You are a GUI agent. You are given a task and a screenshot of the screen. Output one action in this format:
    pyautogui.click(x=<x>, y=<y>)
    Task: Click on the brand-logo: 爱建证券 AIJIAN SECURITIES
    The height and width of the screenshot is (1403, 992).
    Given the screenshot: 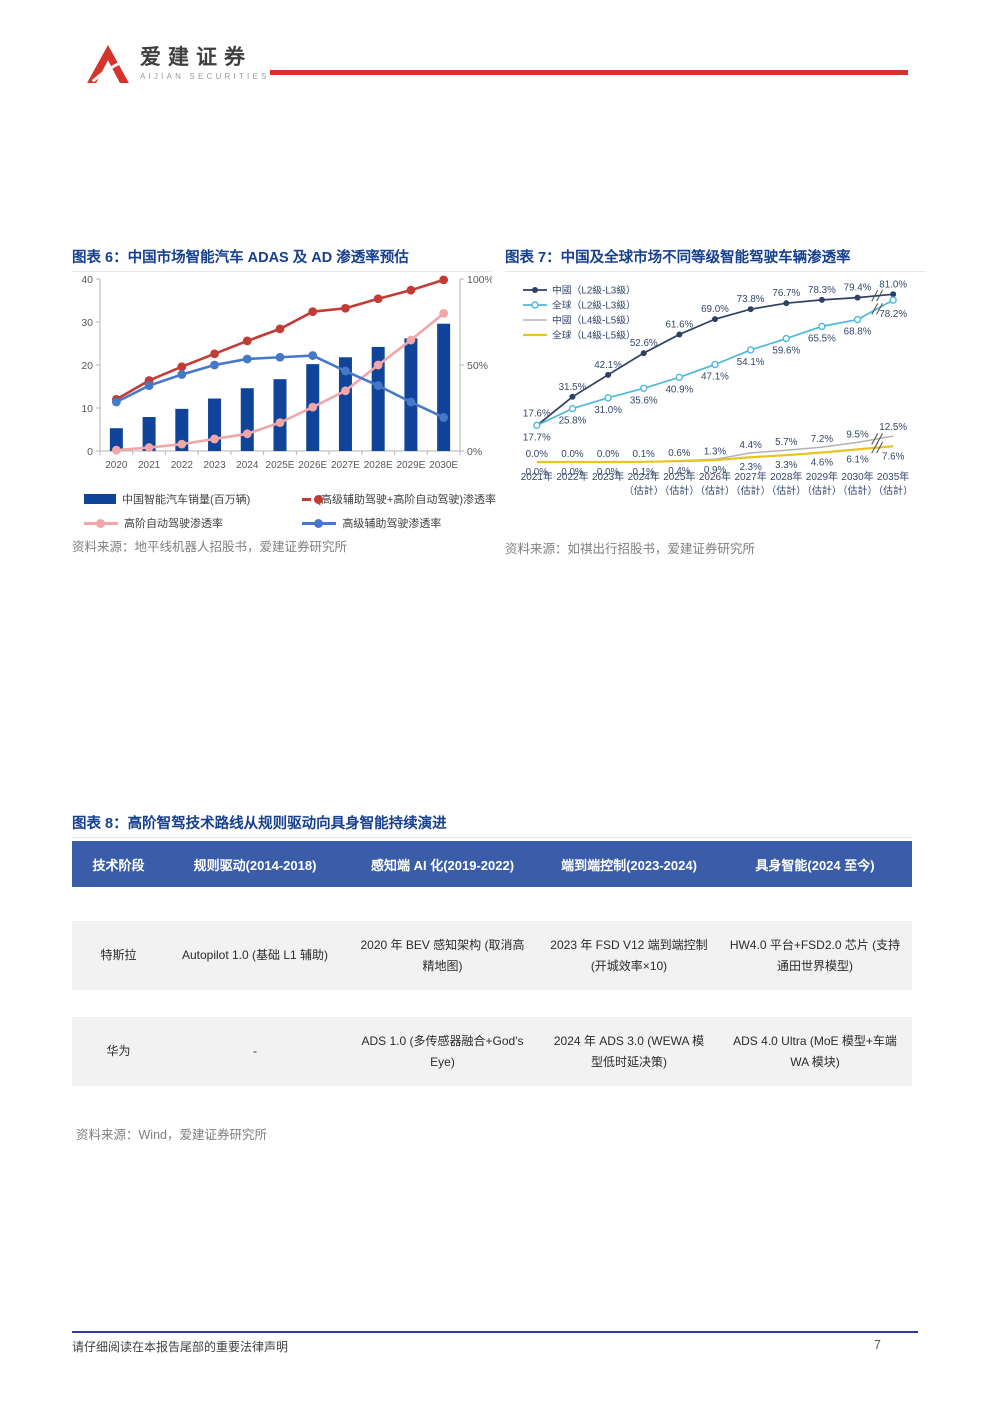 What is the action you would take?
    pyautogui.click(x=178, y=64)
    